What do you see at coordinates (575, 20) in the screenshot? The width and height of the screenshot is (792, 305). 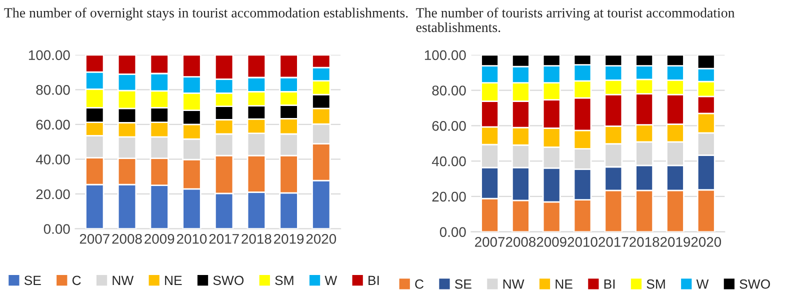 I see `chart-title: The number of tourists arriving at tourist accommodation establishments.` at bounding box center [575, 20].